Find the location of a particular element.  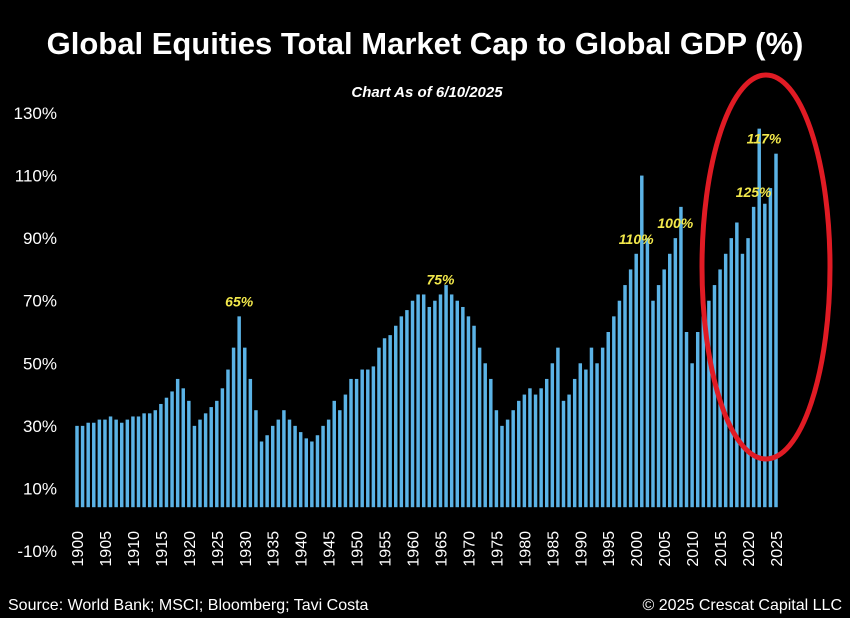

highlight-ellipse is located at coordinates (766, 267).